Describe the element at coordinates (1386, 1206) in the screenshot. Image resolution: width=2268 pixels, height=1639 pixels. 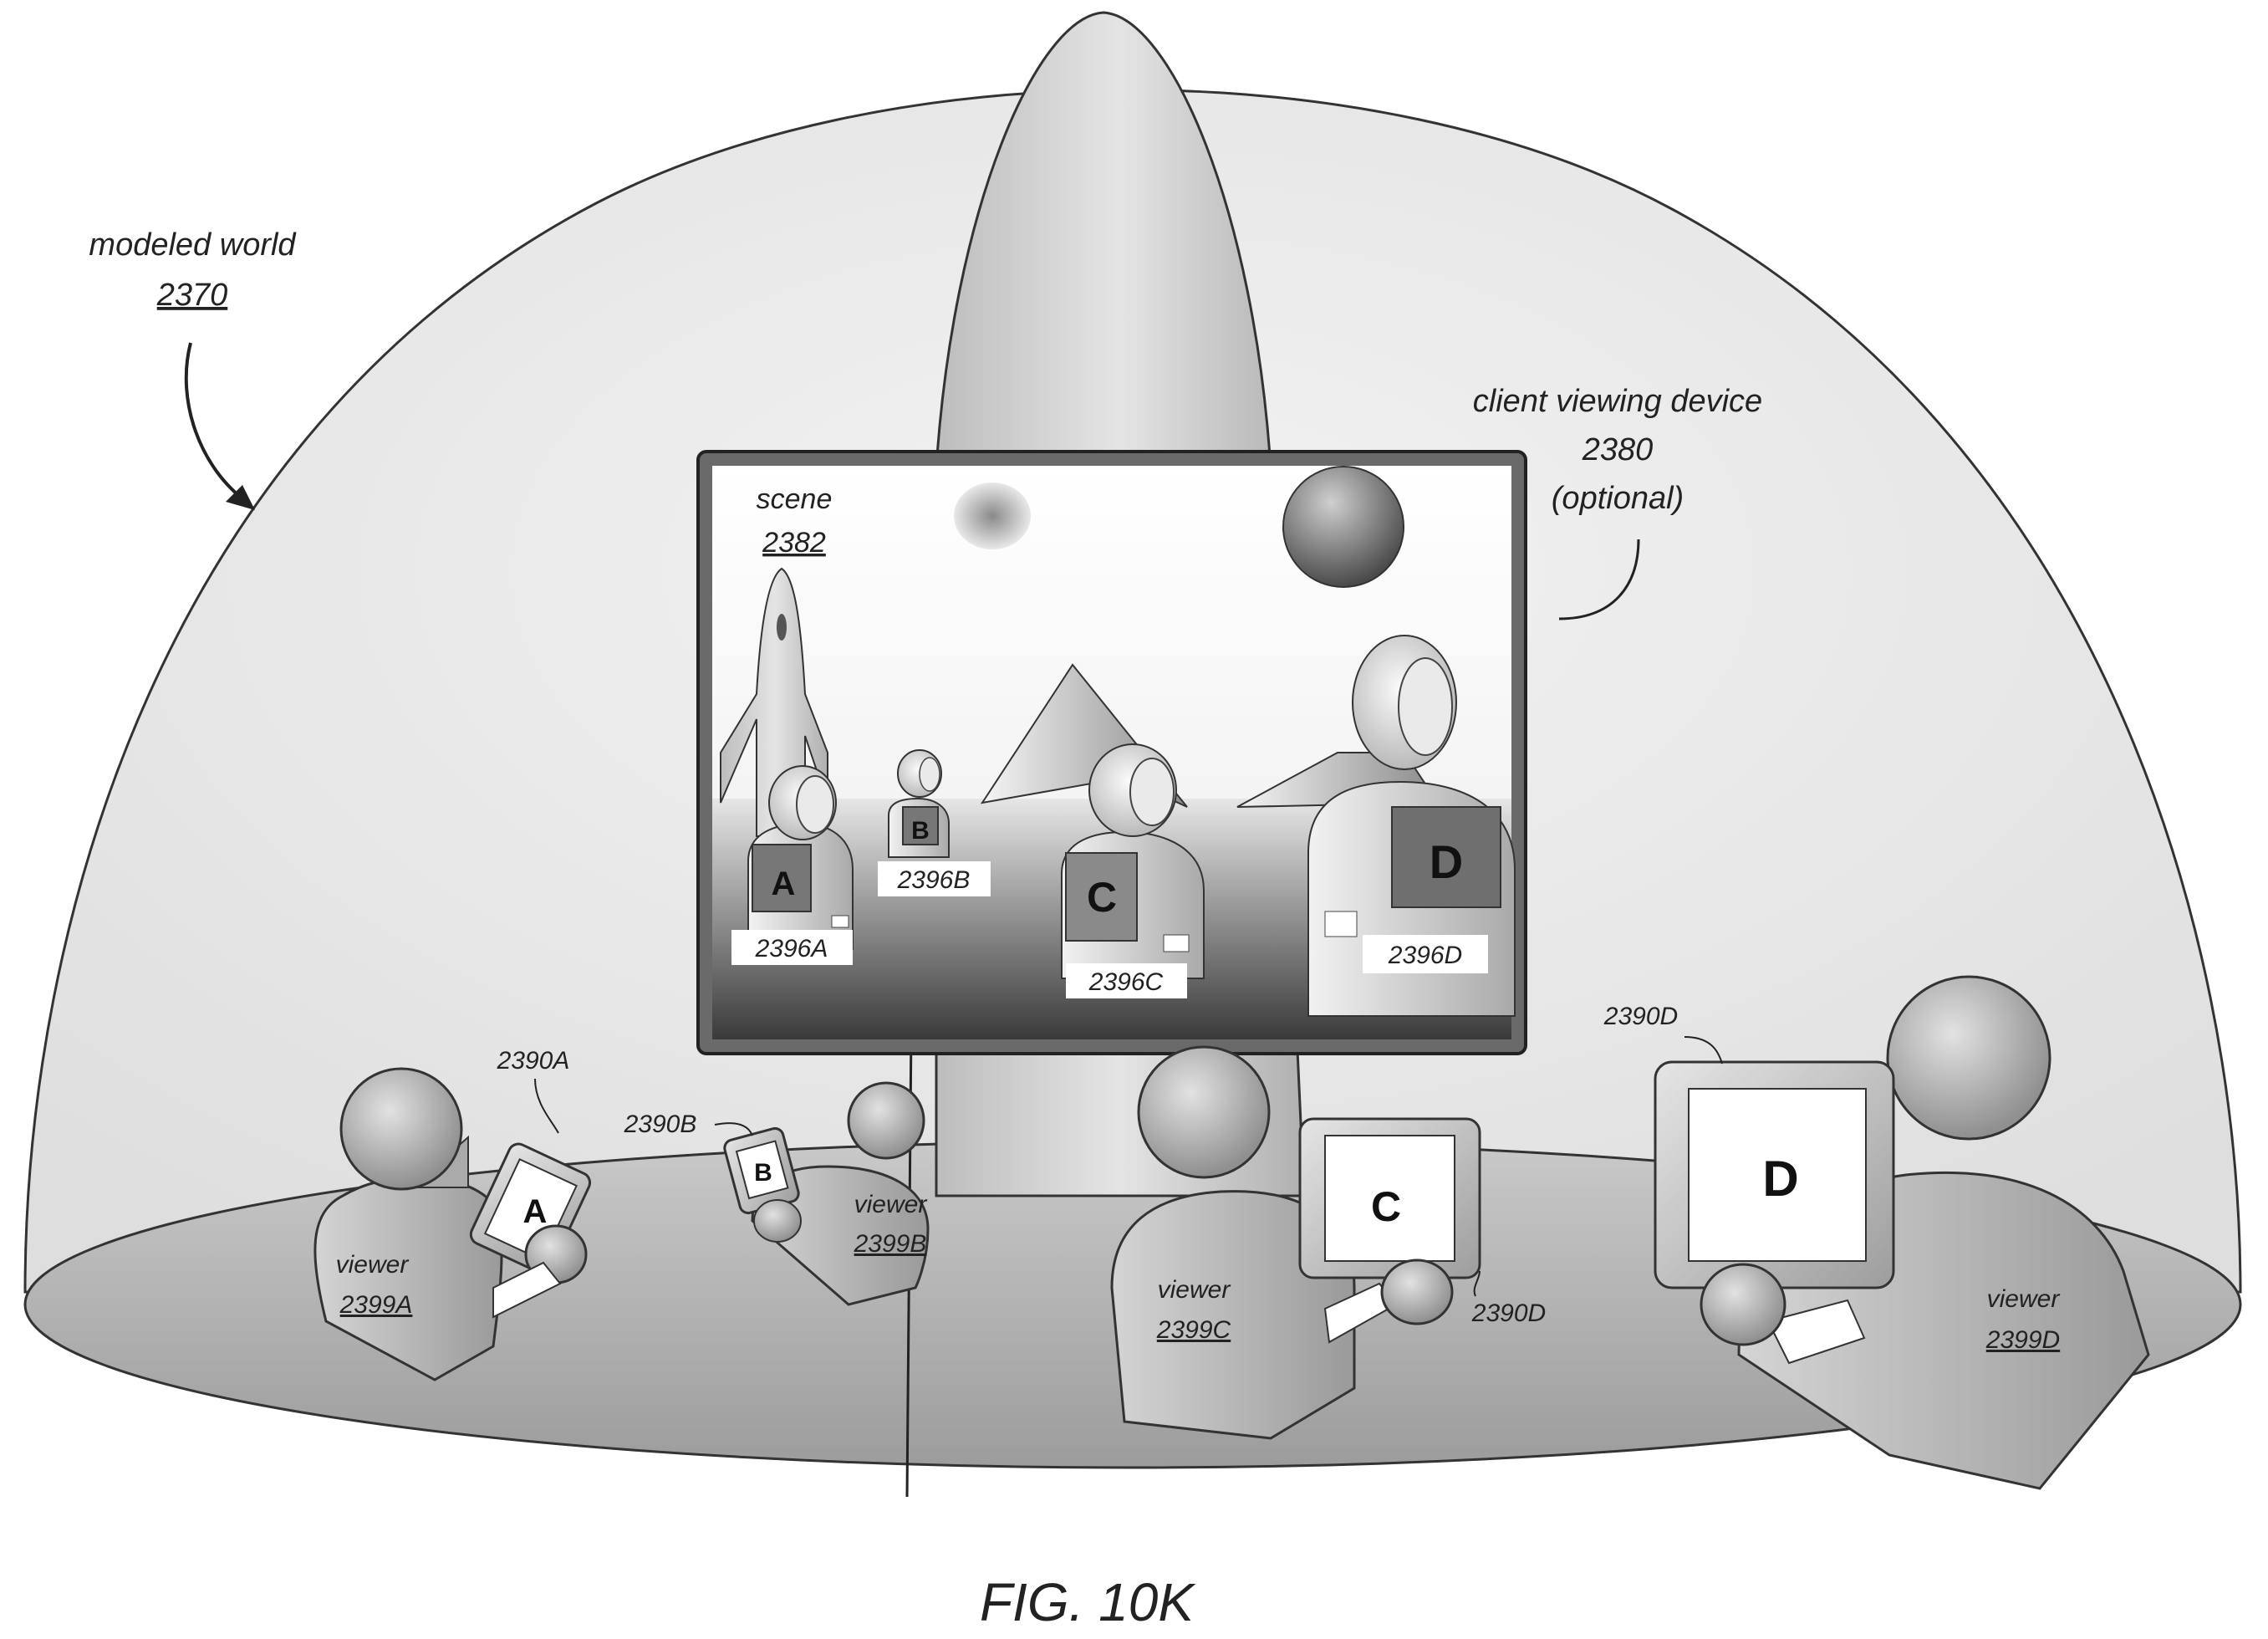
I see `tablet-c-letter: C` at that location.